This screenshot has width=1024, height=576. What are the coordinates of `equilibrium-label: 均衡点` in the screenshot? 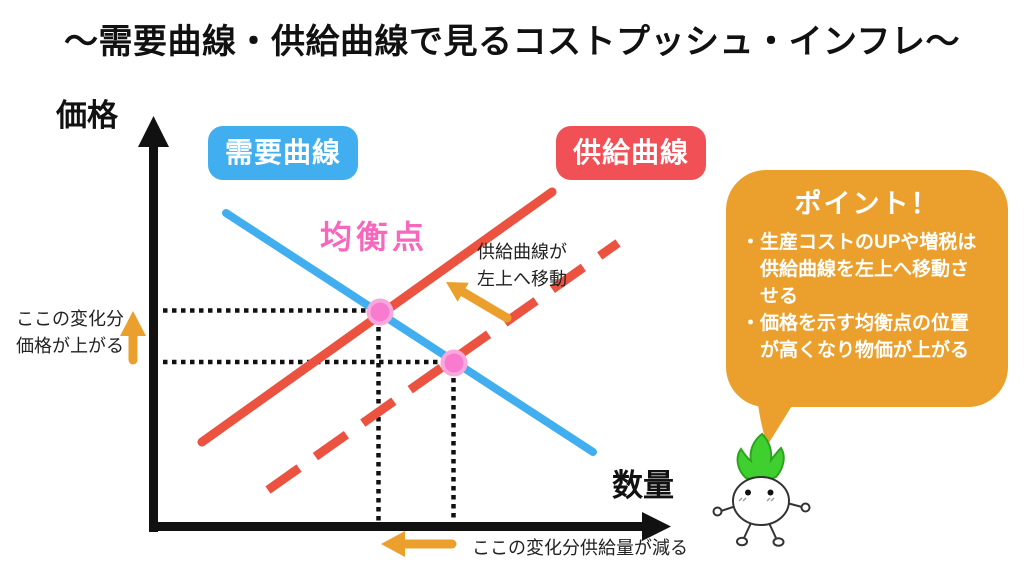 It's located at (374, 237).